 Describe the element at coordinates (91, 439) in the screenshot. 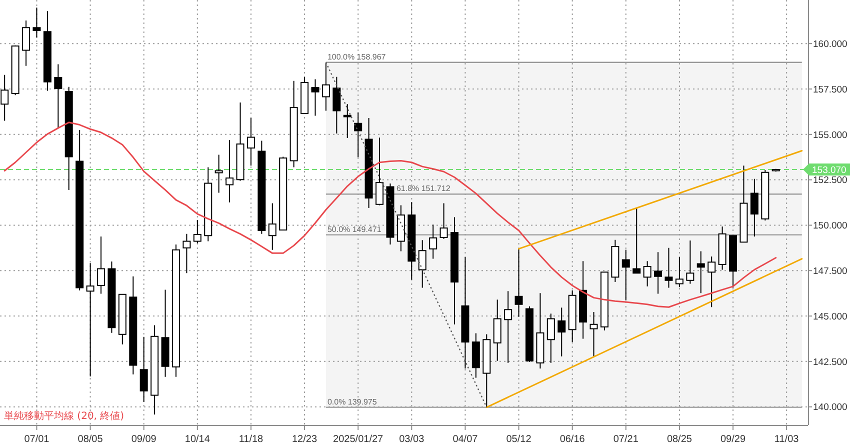

I see `x-tick-label: 08/05` at that location.